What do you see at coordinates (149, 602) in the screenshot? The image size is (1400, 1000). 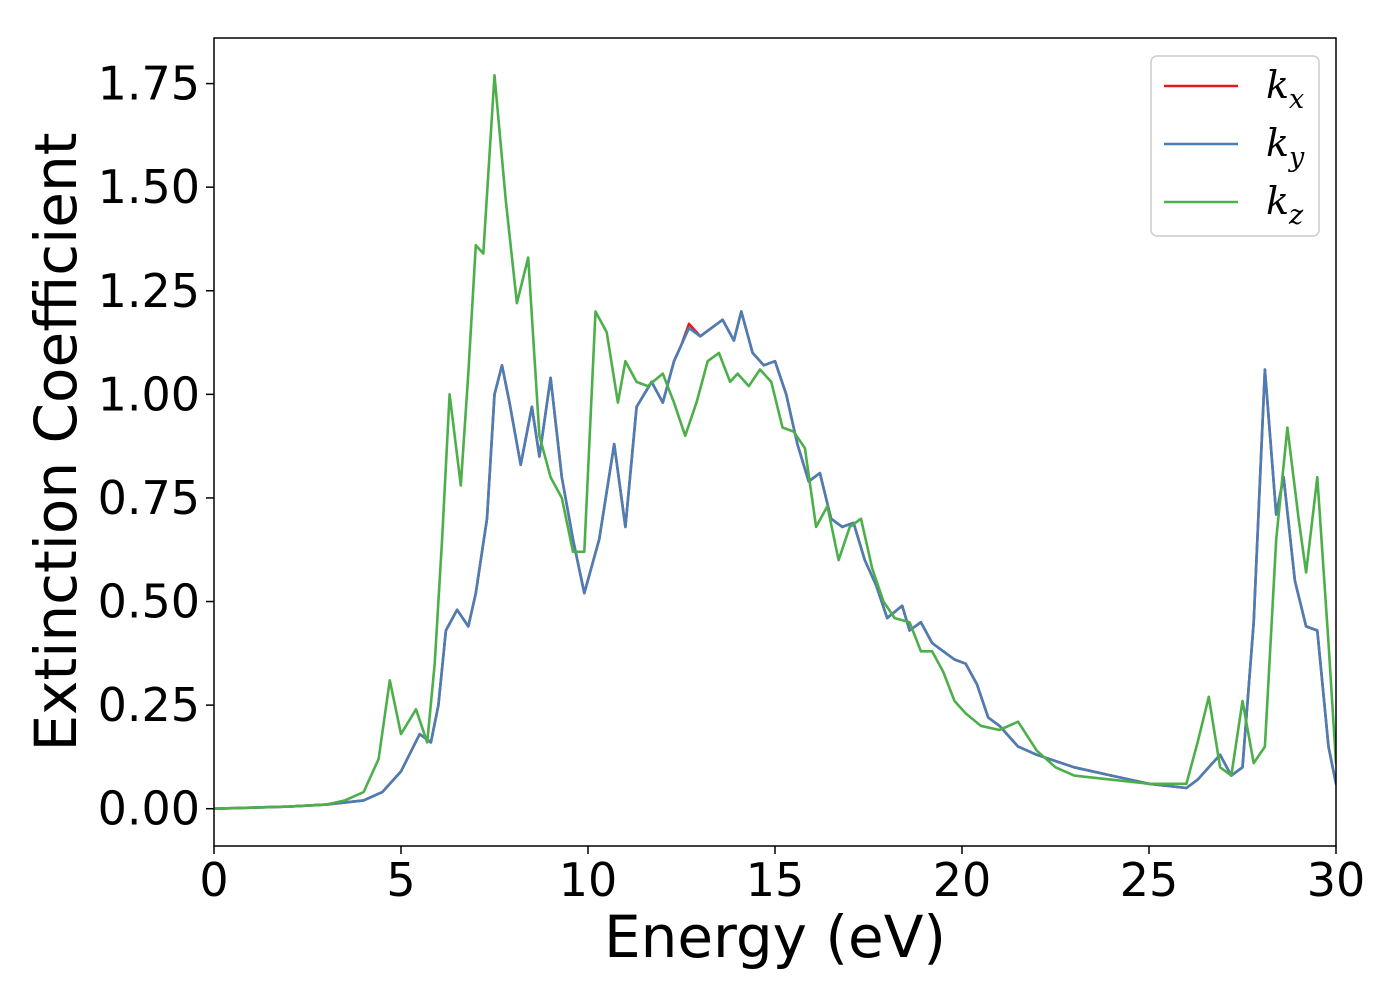 I see `y-tick-label: 0.50` at bounding box center [149, 602].